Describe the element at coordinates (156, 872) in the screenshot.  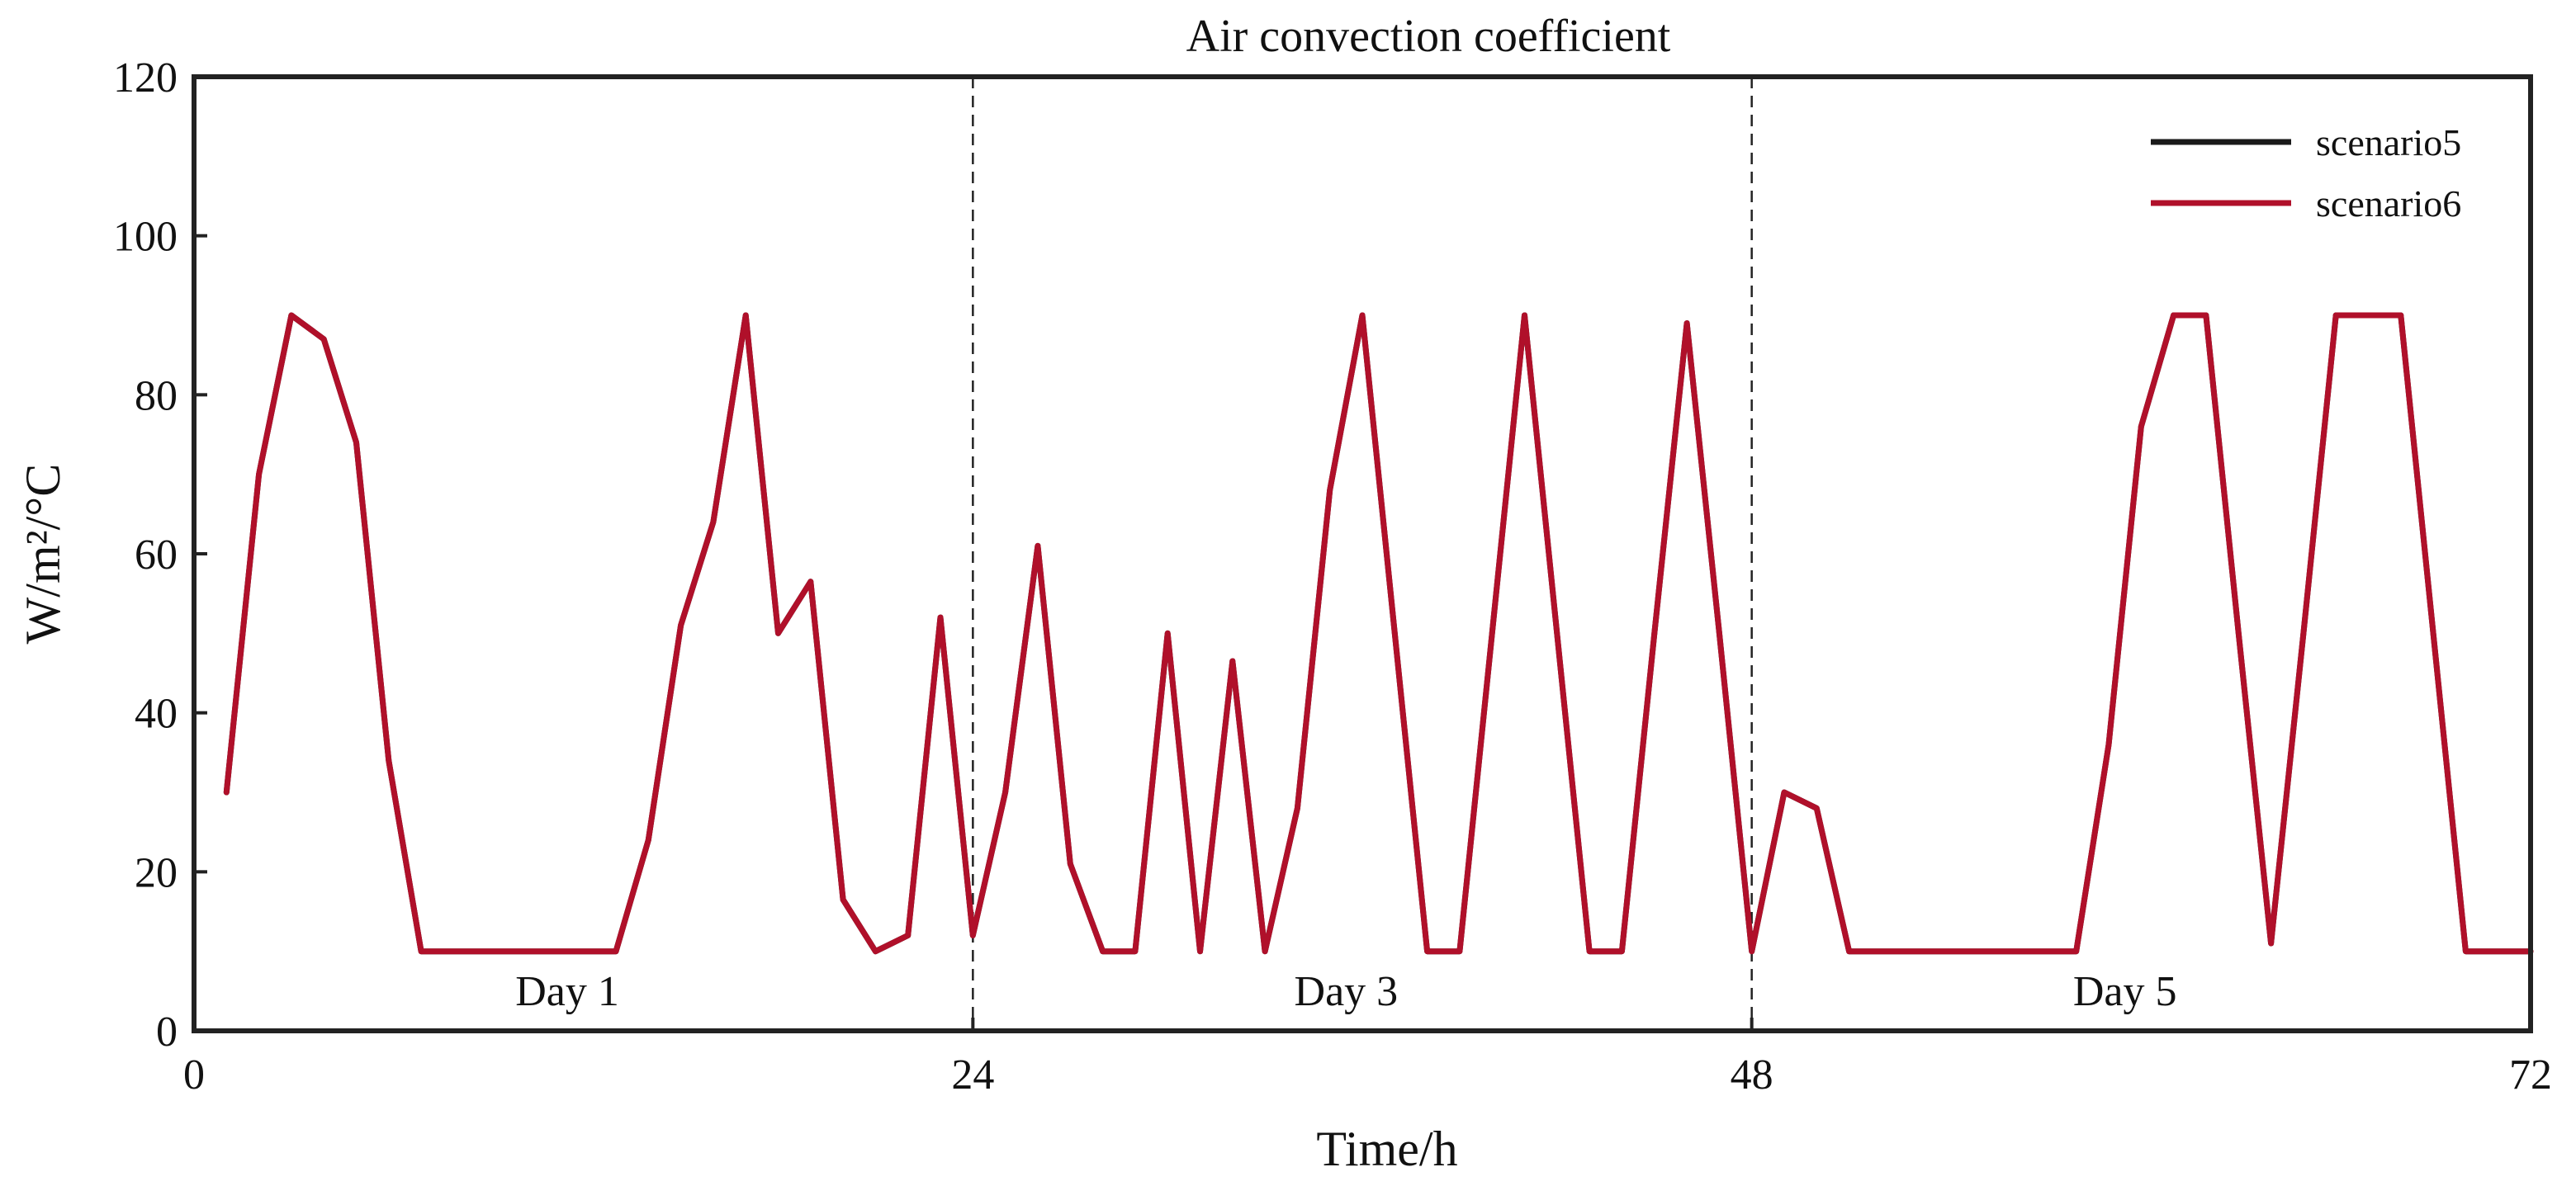
I see `y-tick-label: 20` at that location.